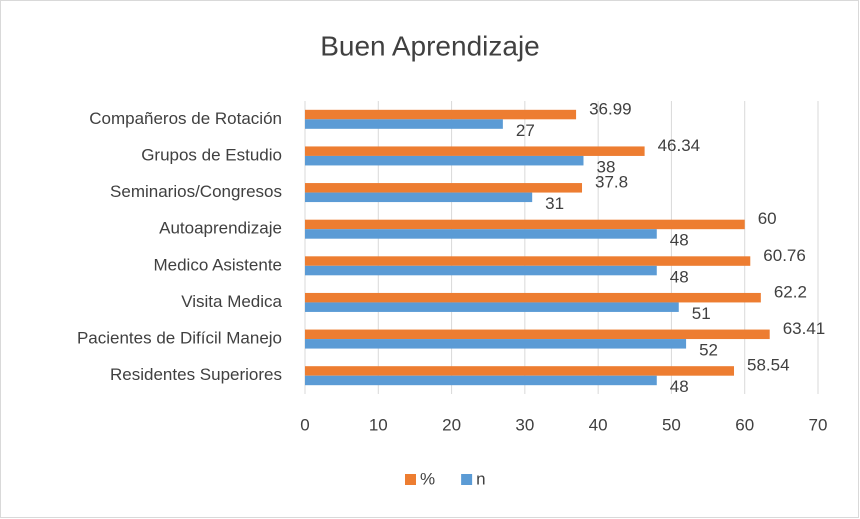 This screenshot has width=860, height=519. What do you see at coordinates (211, 154) in the screenshot?
I see `y-tick-label: Grupos de Estudio` at bounding box center [211, 154].